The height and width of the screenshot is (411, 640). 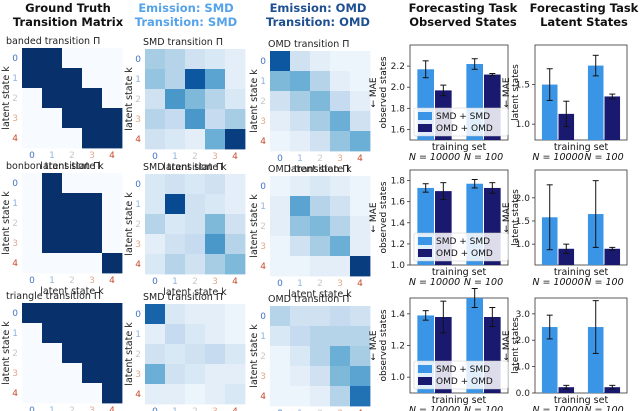 What do you see at coordinates (603, 157) in the screenshot?
I see `x-category-label: N = 100` at bounding box center [603, 157].